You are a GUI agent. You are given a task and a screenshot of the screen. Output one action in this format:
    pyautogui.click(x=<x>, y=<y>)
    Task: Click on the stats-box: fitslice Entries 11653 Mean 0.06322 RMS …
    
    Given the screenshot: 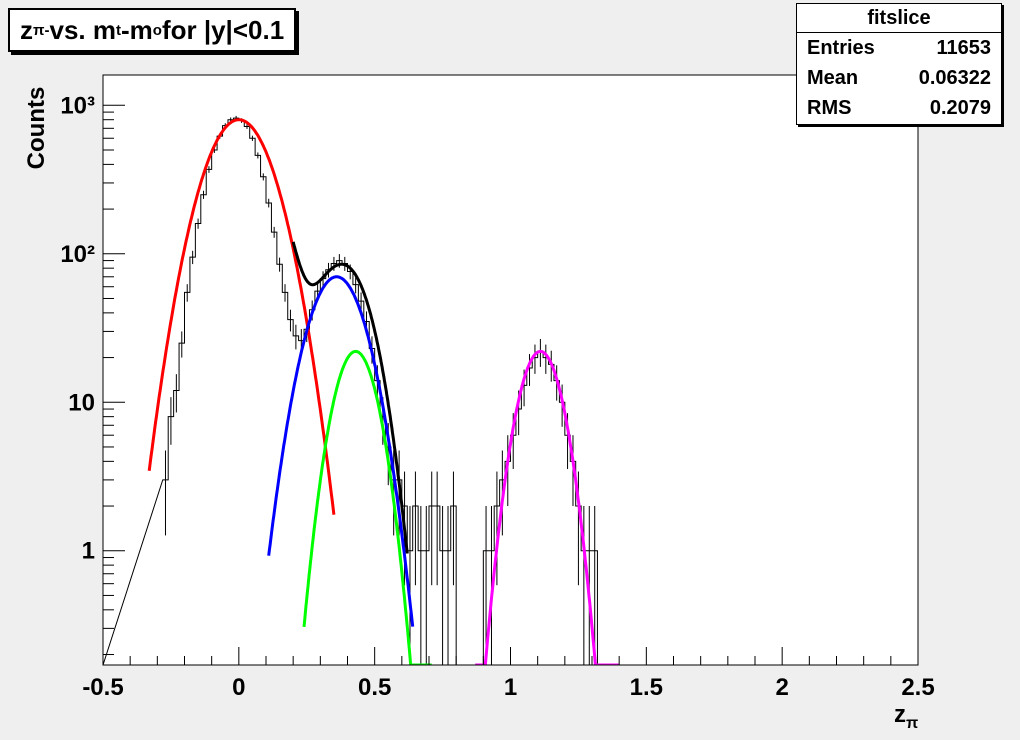 What is the action you would take?
    pyautogui.click(x=899, y=64)
    